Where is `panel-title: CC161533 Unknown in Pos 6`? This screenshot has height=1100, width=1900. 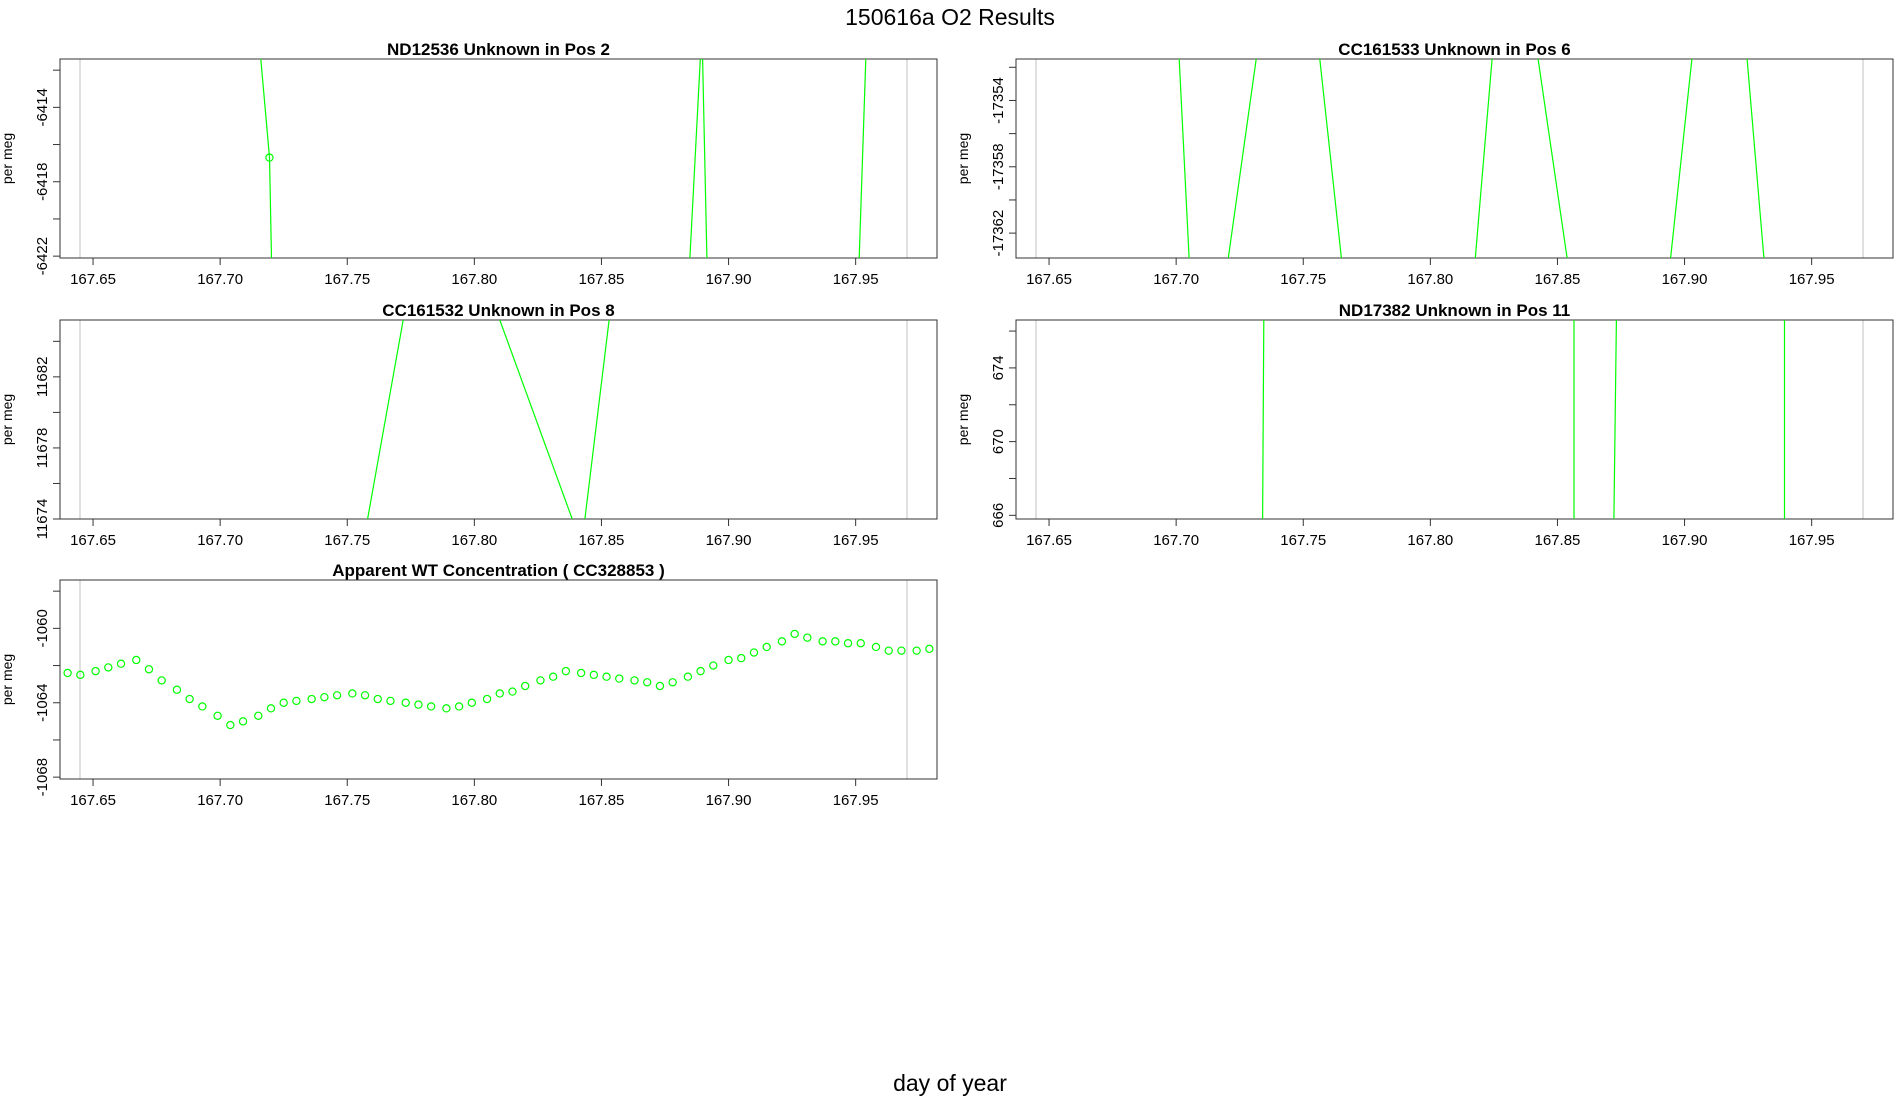 panel-title: CC161533 Unknown in Pos 6 is located at coordinates (1454, 49).